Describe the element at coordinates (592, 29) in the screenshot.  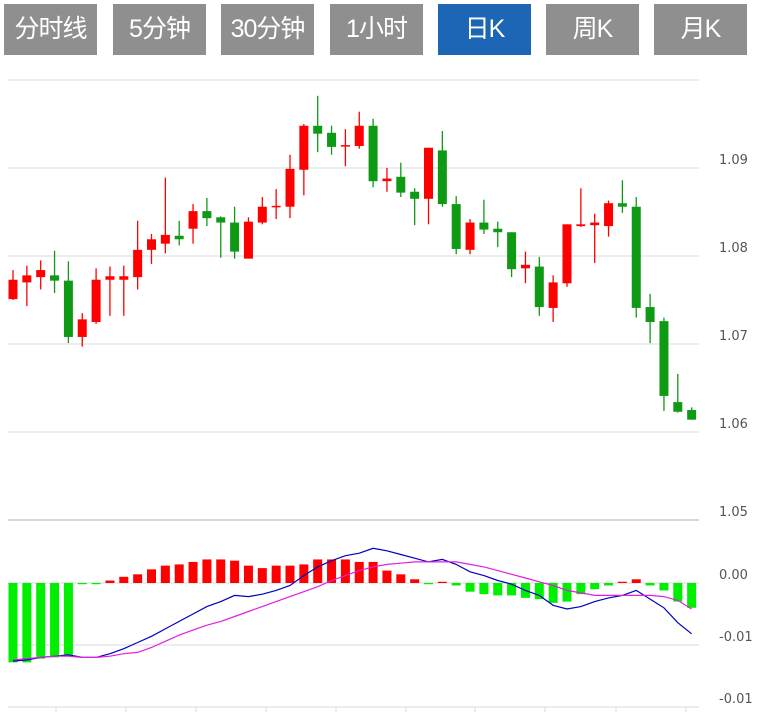
I see `tab-weekly-k: 周K` at that location.